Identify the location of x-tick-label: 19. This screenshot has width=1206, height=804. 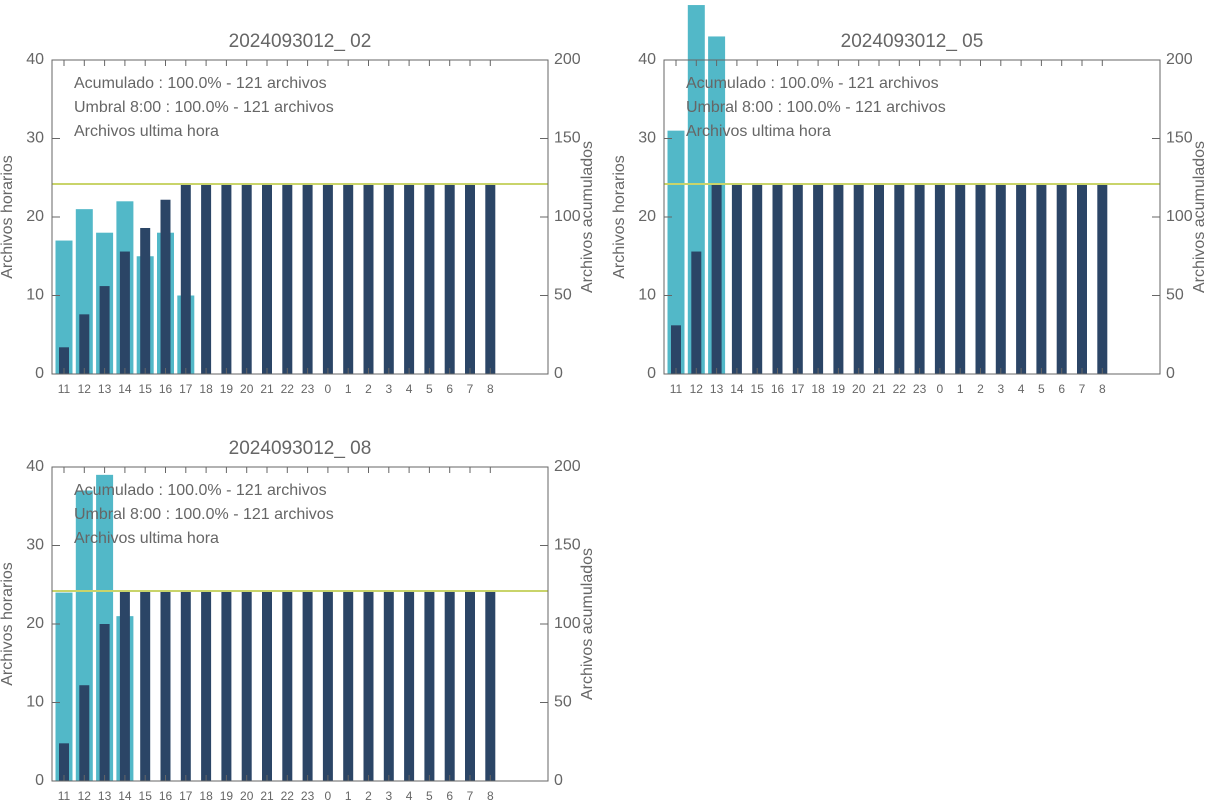
(227, 389).